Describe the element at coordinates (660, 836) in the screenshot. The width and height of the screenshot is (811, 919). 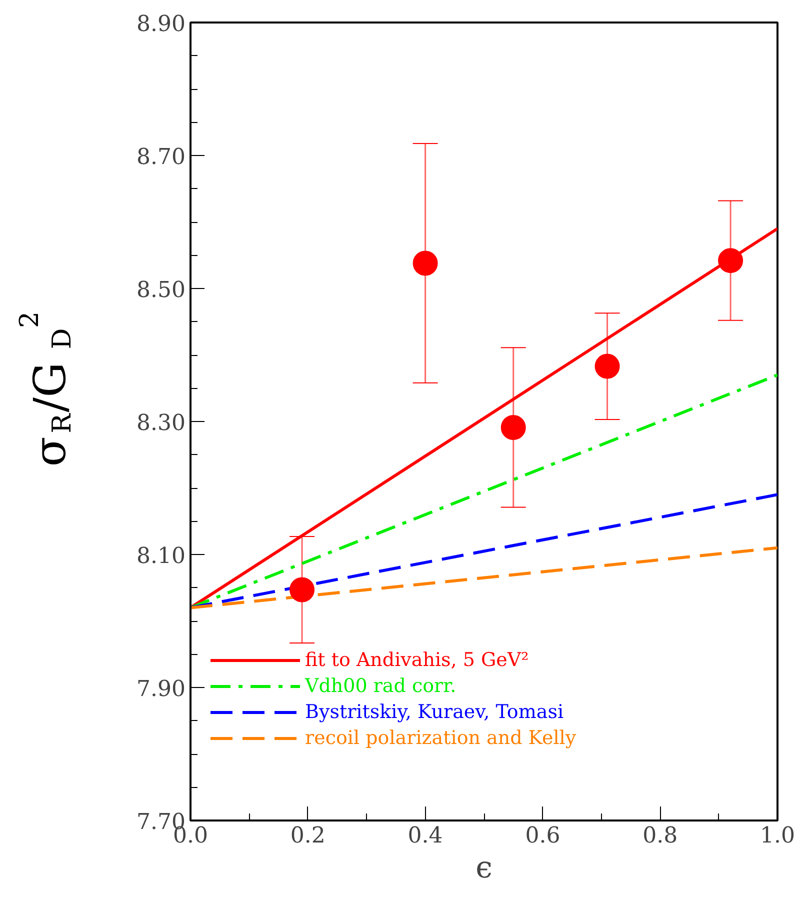
I see `x-tick-label: 0.8` at that location.